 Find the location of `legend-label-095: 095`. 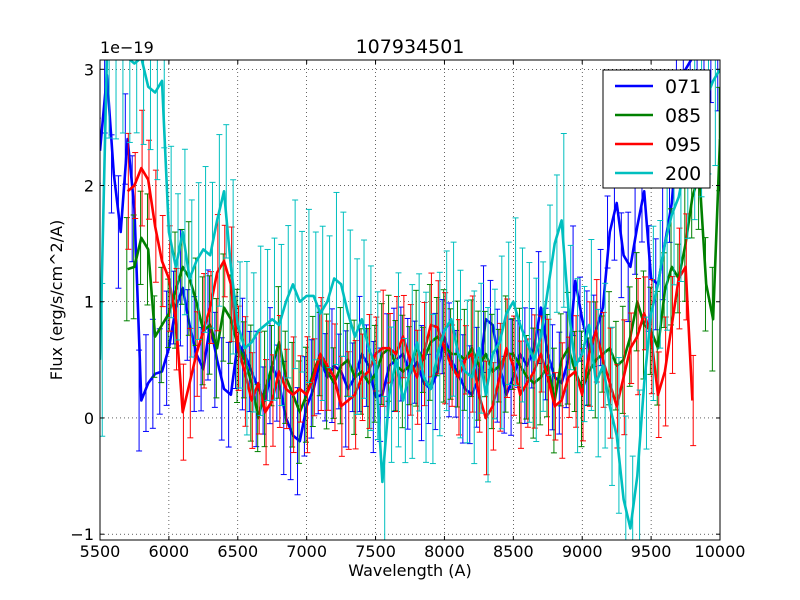

legend-label-095: 095 is located at coordinates (683, 145).